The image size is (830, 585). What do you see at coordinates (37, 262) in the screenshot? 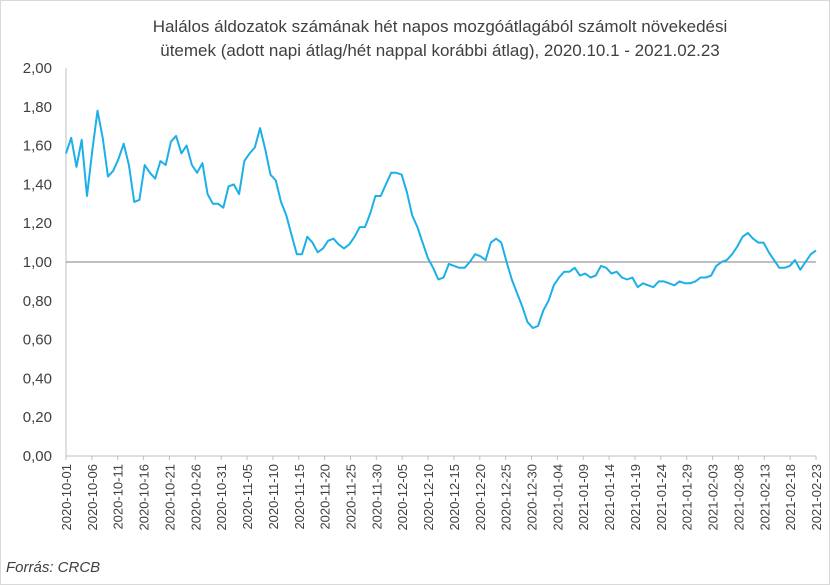
I see `y-tick-label: 1,00` at bounding box center [37, 262].